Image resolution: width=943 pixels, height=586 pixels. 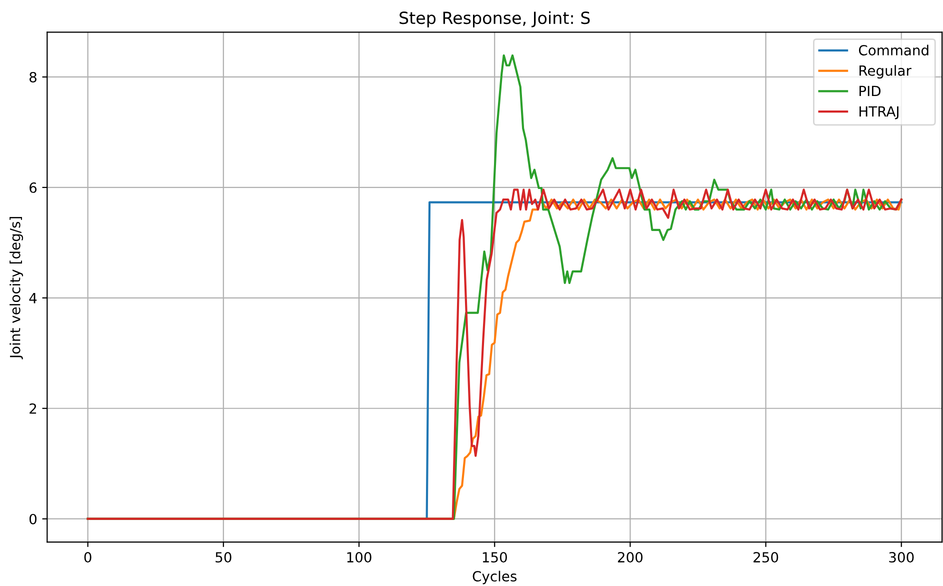 I want to click on legend-label: Regular, so click(x=886, y=72).